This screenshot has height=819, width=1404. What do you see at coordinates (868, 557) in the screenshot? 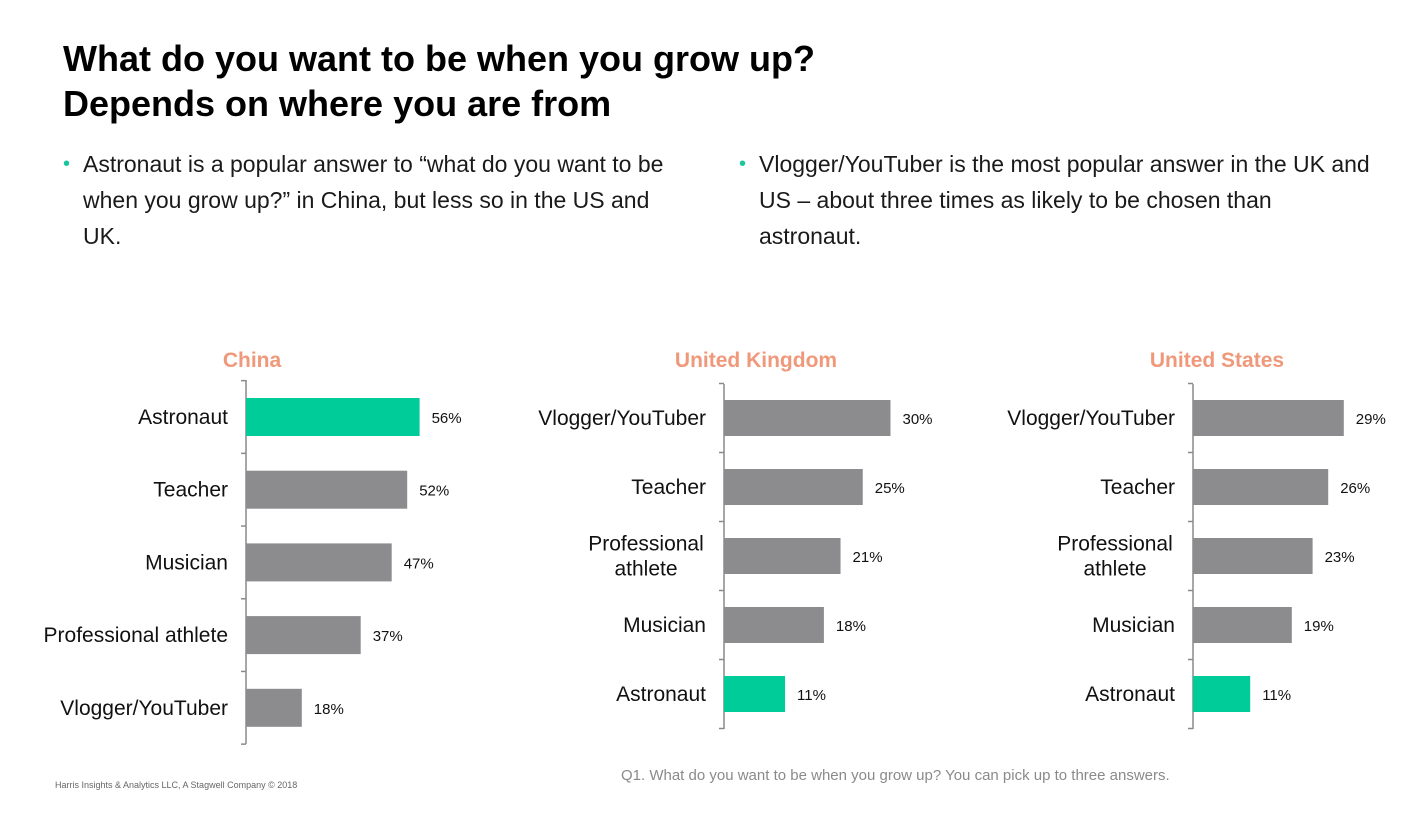
I see `data-label: 21%` at bounding box center [868, 557].